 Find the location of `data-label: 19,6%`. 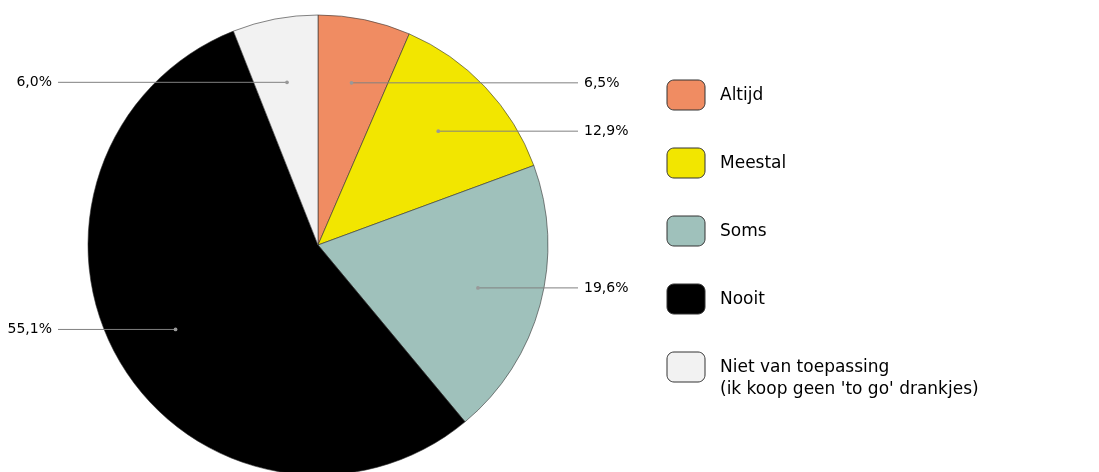

data-label: 19,6% is located at coordinates (606, 286).